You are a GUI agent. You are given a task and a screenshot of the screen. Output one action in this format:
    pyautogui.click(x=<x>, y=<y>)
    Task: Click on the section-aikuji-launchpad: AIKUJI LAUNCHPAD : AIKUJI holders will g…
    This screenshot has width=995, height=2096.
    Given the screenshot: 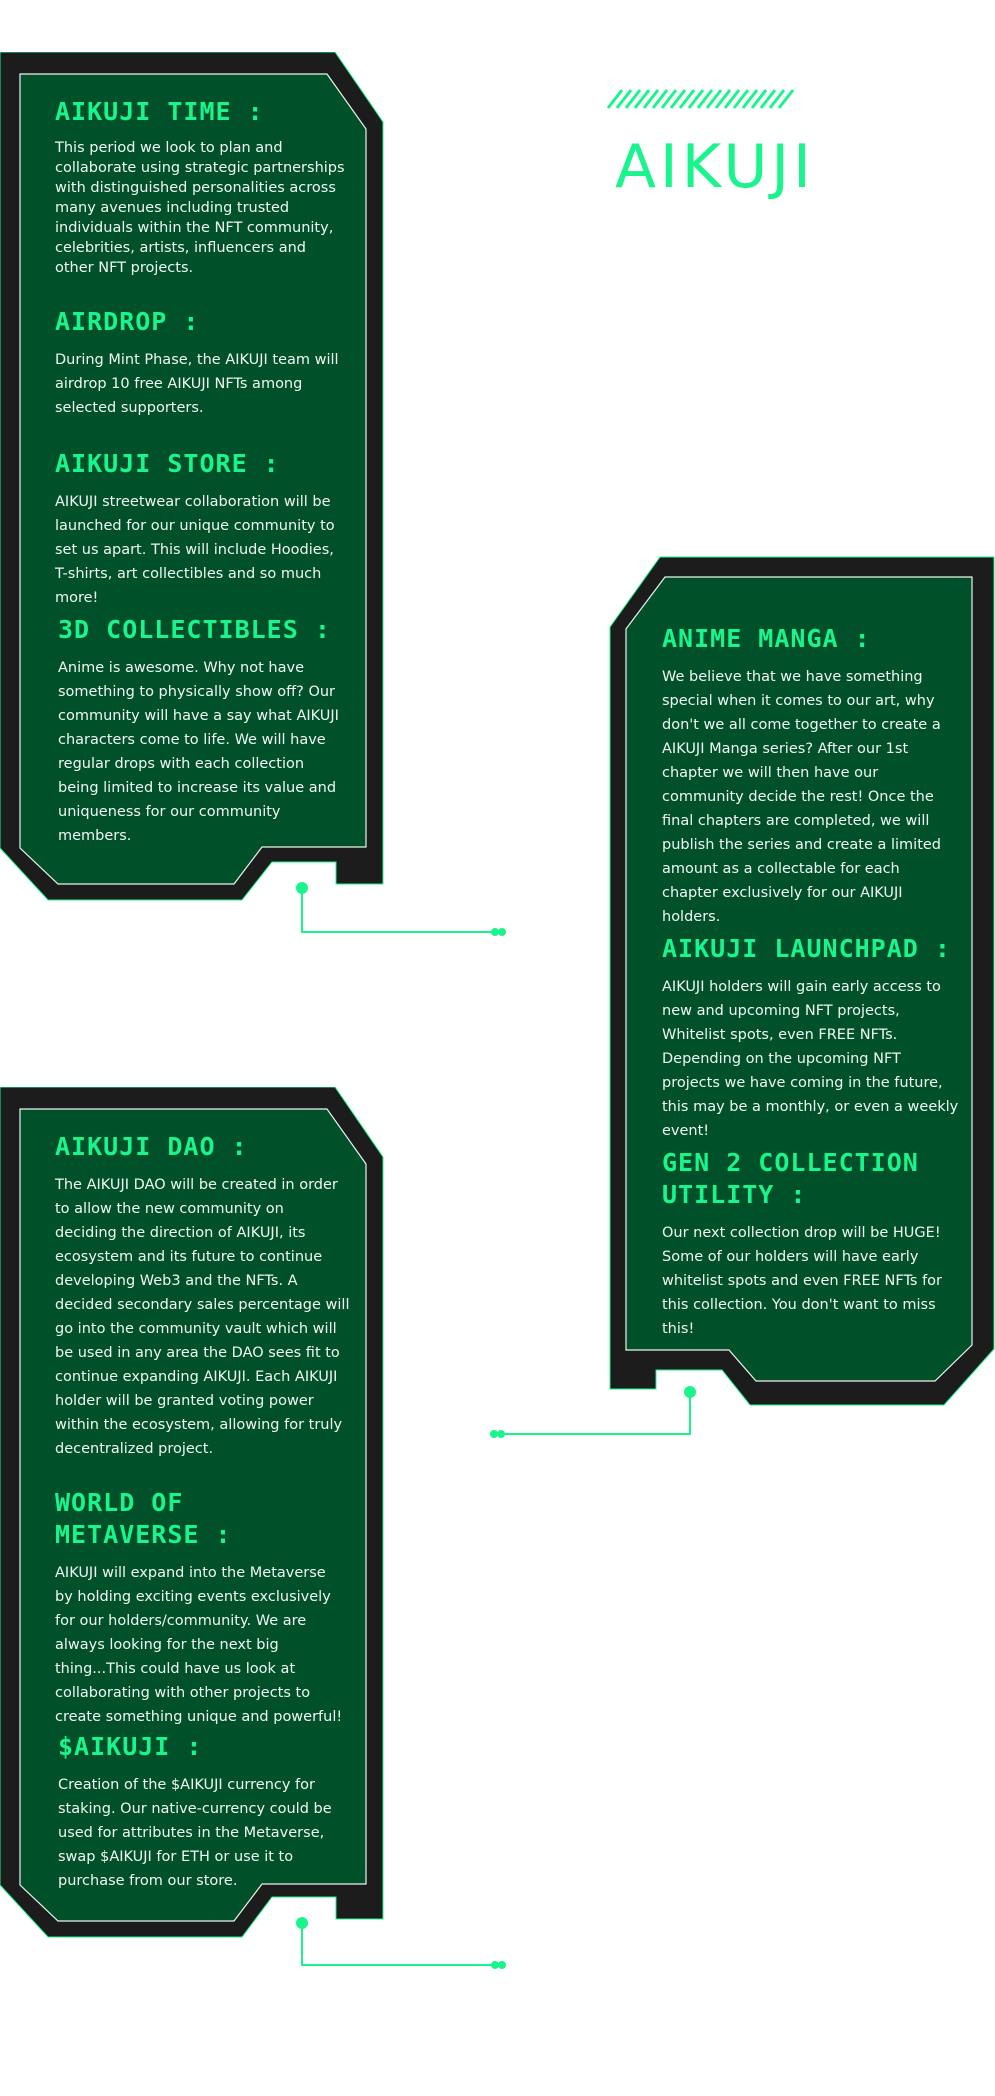 What is the action you would take?
    pyautogui.click(x=812, y=1038)
    